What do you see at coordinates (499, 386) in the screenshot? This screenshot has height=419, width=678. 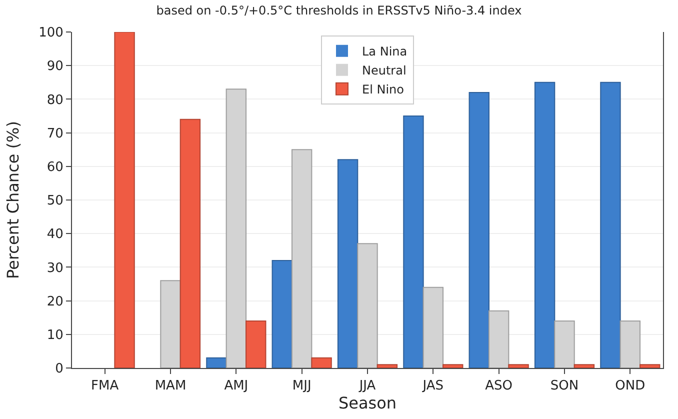 I see `x-tick-label: ASO` at bounding box center [499, 386].